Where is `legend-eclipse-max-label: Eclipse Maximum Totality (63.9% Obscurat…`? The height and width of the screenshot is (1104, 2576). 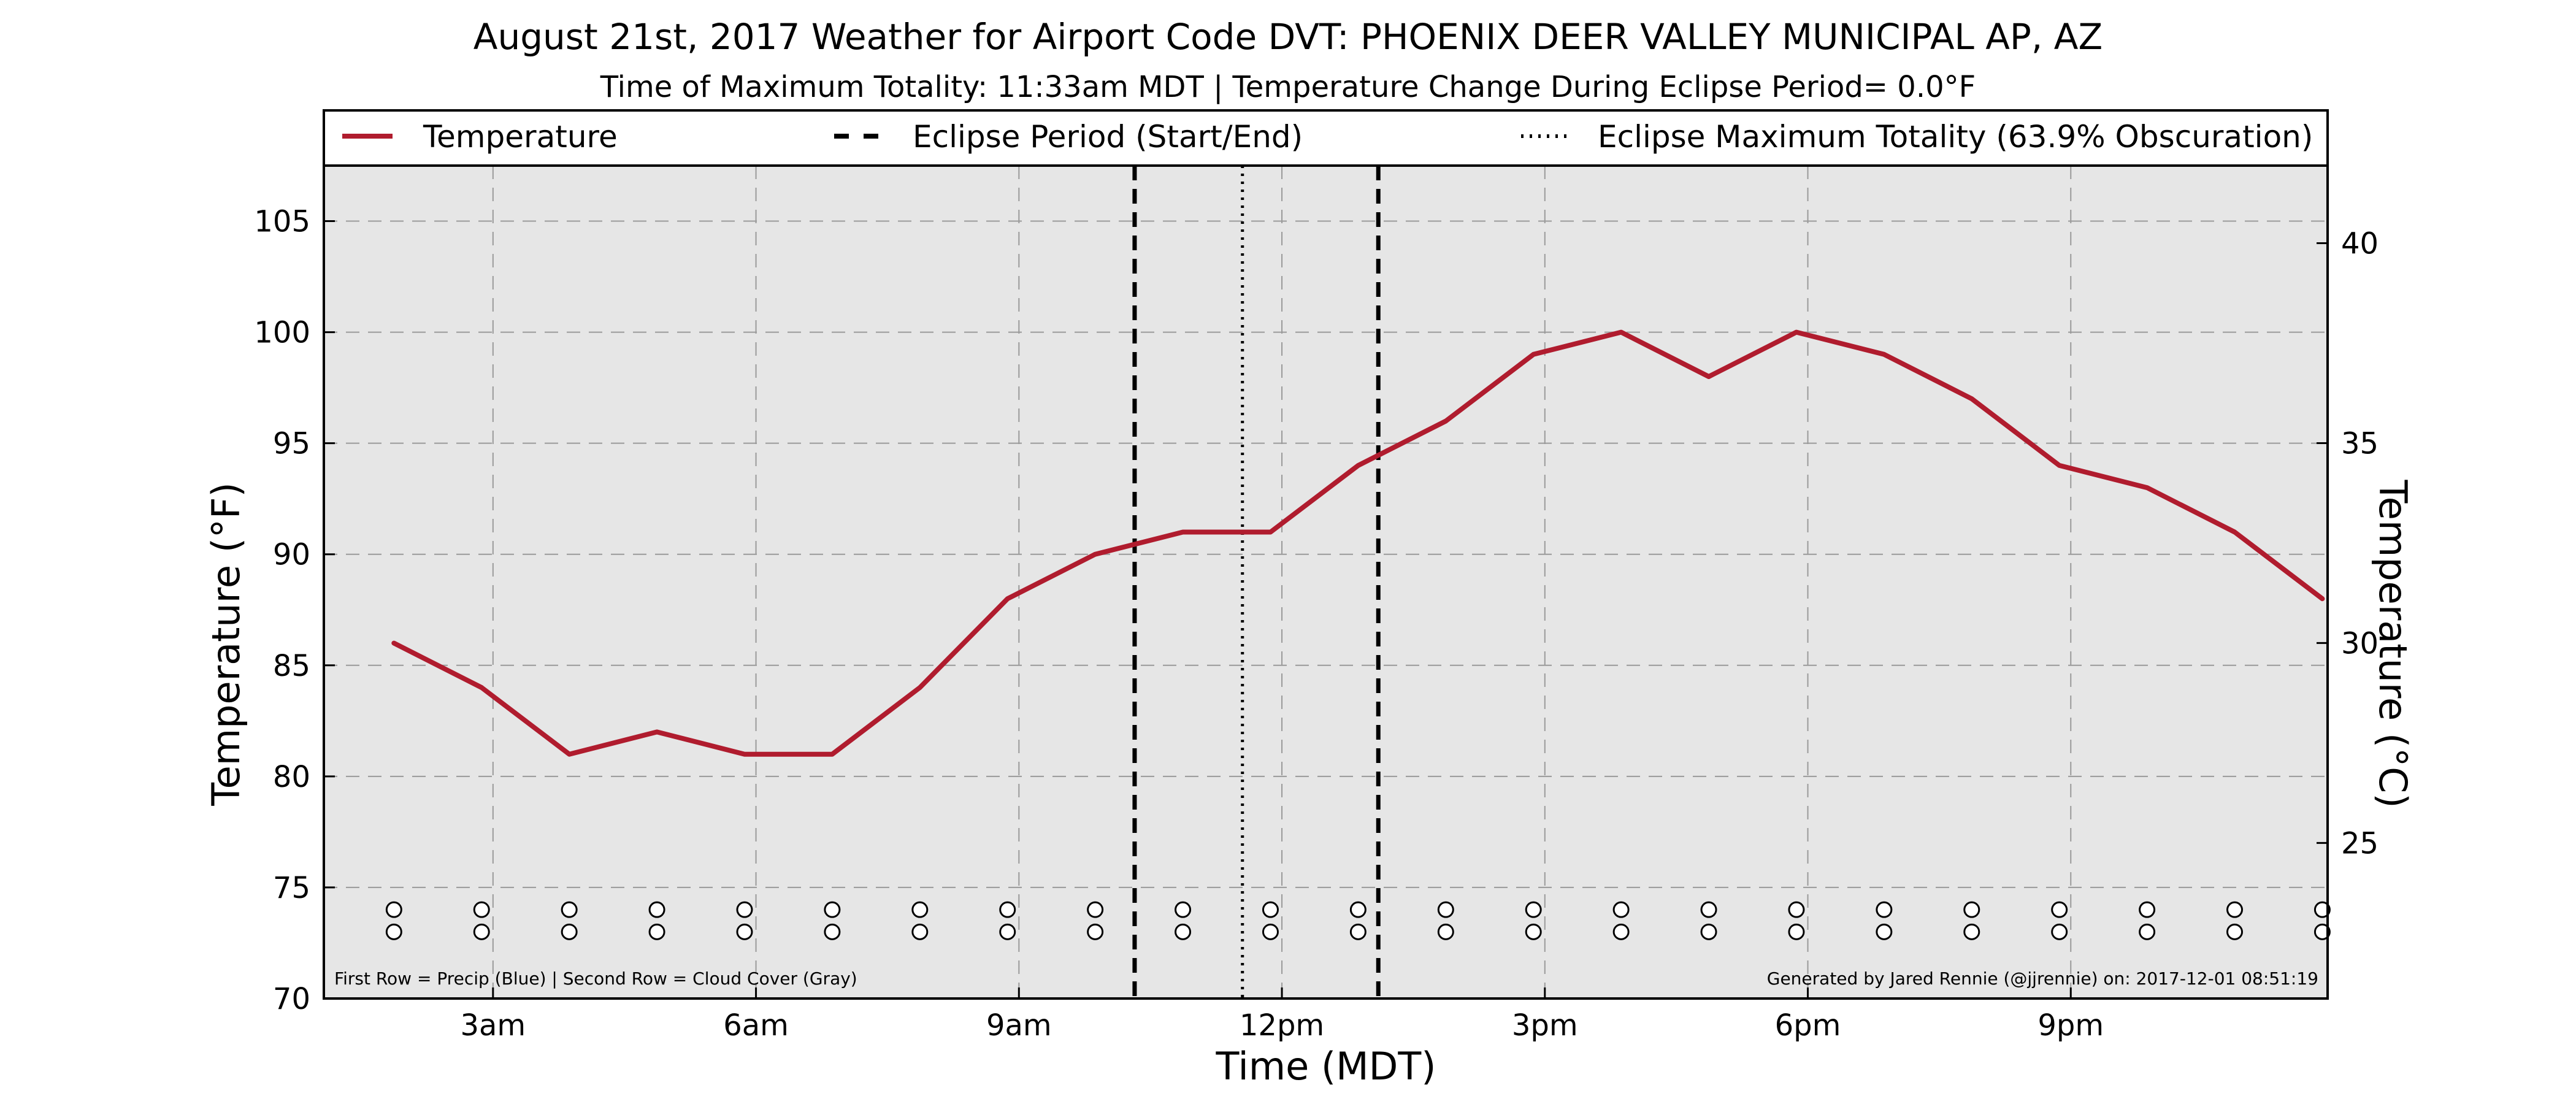 legend-eclipse-max-label: Eclipse Maximum Totality (63.9% Obscurat… is located at coordinates (1955, 137).